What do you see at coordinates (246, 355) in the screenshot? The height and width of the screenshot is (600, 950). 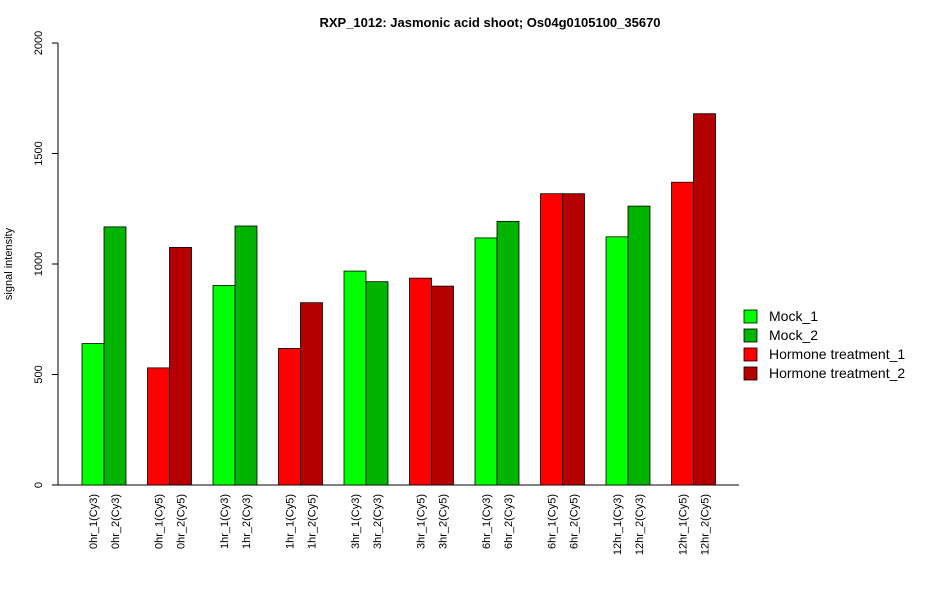 I see `bar-1hr_2(Cy3)` at bounding box center [246, 355].